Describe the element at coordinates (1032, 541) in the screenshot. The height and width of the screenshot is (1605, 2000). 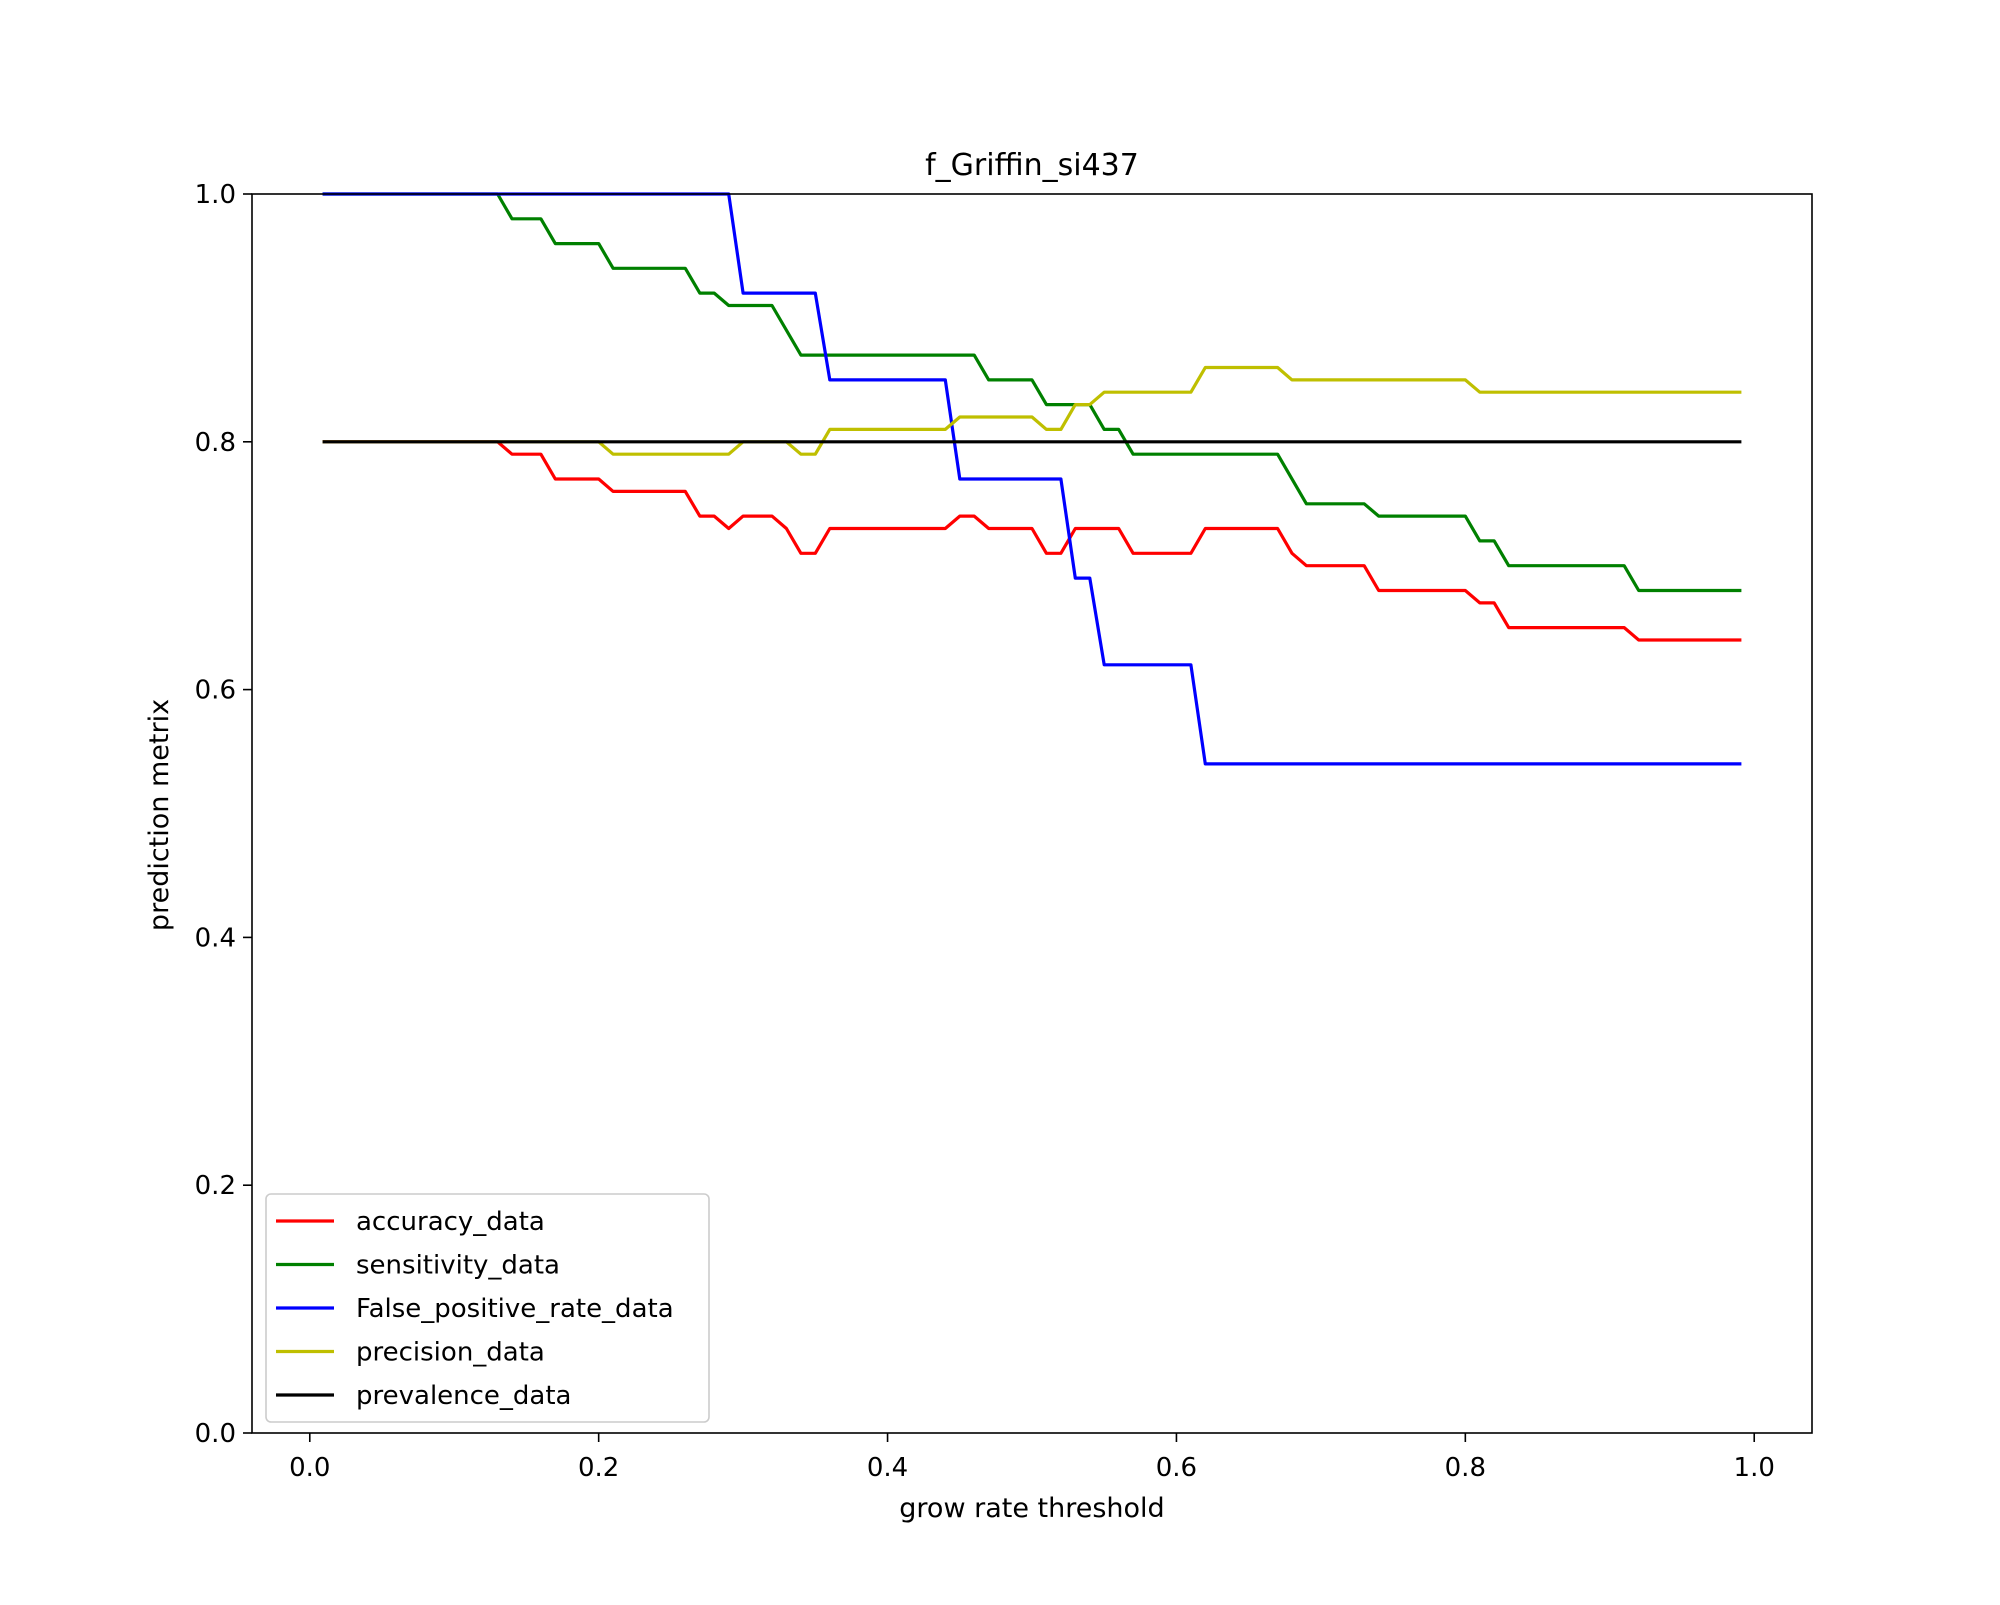
I see `series-line-accuracy-data` at that location.